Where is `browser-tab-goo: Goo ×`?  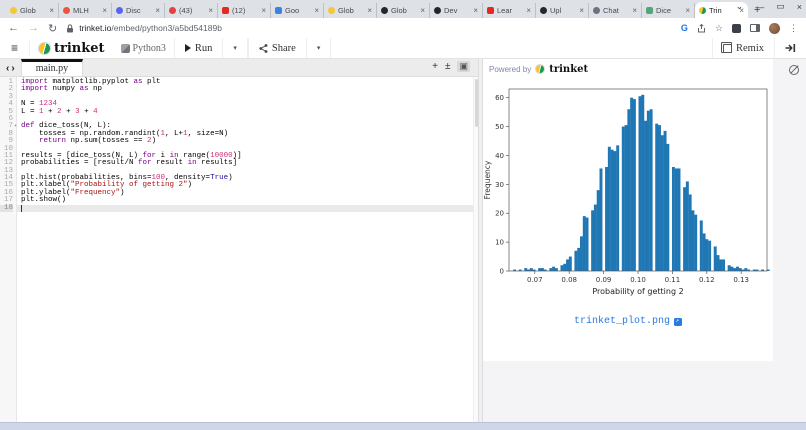
browser-tab-goo: Goo × is located at coordinates (297, 10).